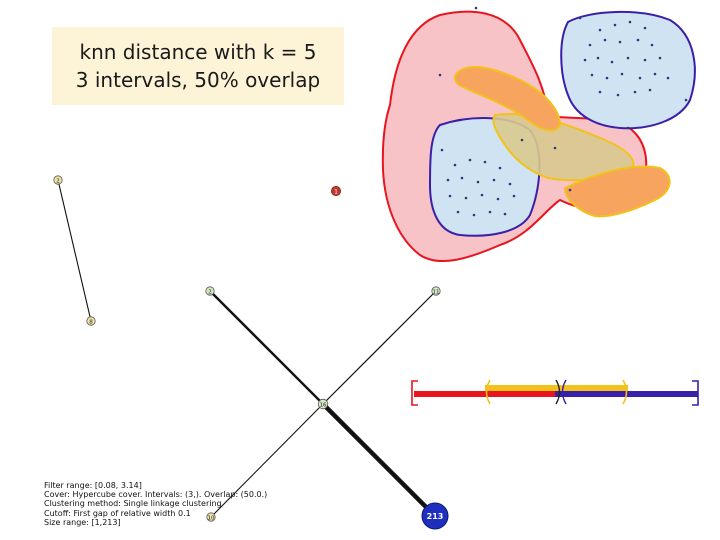 Image resolution: width=720 pixels, height=540 pixels. Describe the element at coordinates (507, 98) in the screenshot. I see `orange-arm-upper` at that location.